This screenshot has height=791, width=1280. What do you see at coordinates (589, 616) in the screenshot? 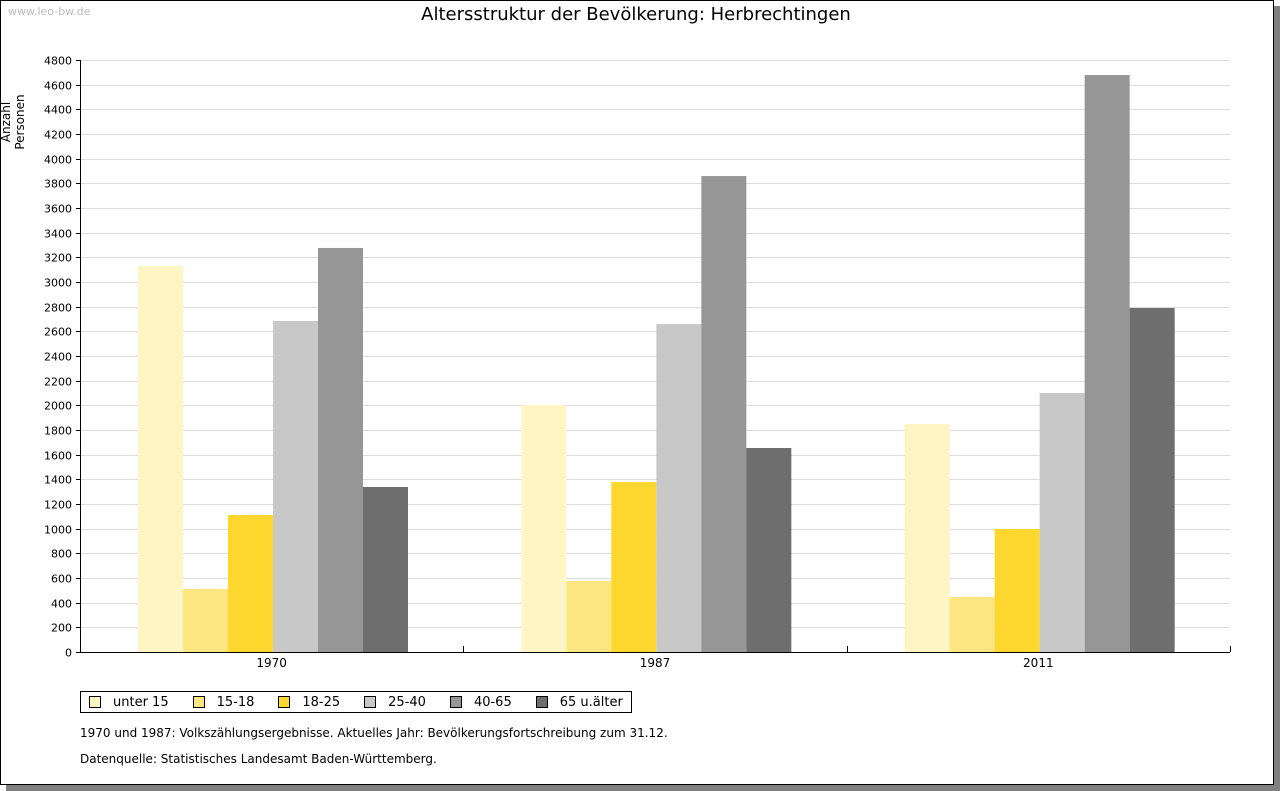
I see `bar-15-18-1987` at bounding box center [589, 616].